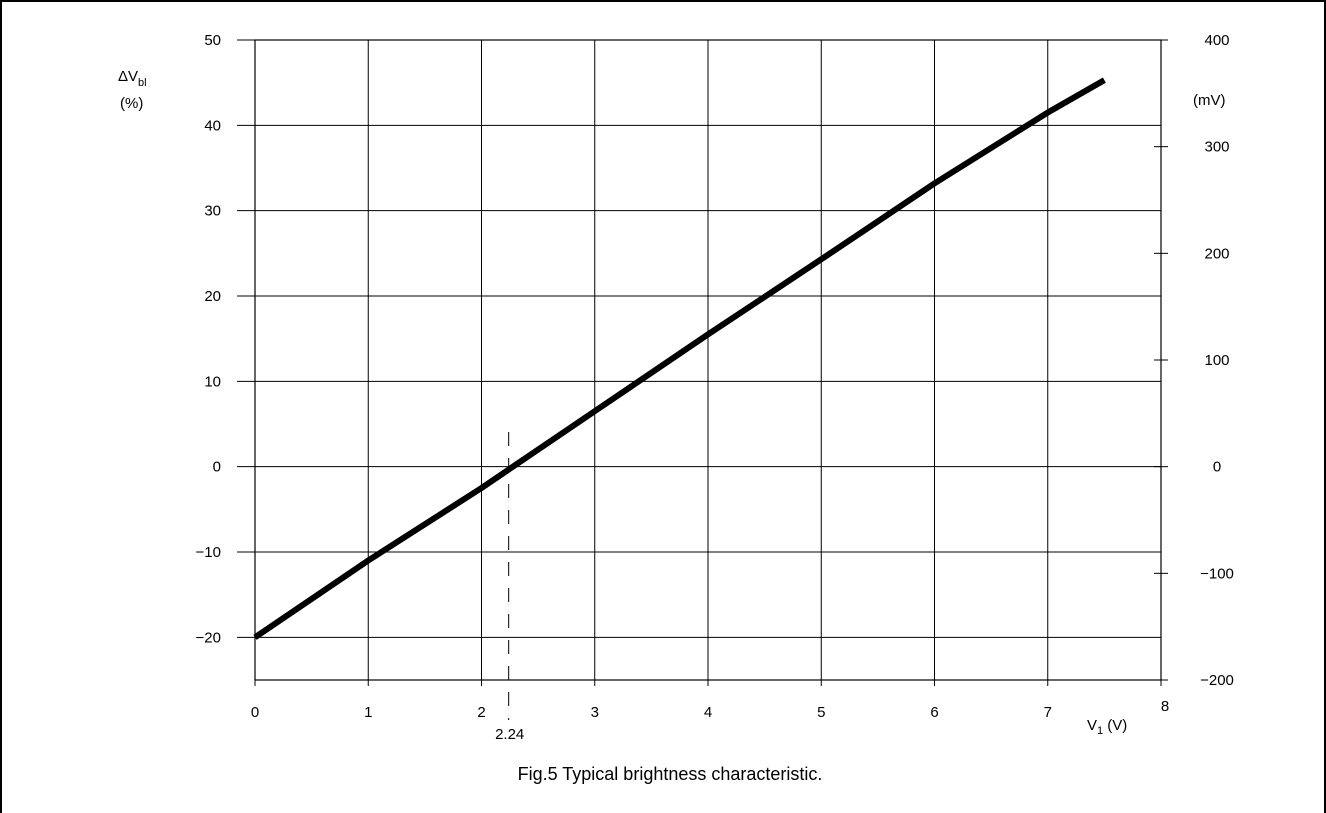 The image size is (1326, 813). What do you see at coordinates (509, 734) in the screenshot?
I see `annotation-label: 2.24` at bounding box center [509, 734].